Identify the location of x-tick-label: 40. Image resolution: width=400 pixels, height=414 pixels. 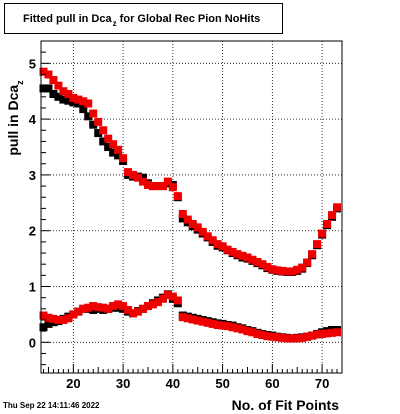
(173, 383).